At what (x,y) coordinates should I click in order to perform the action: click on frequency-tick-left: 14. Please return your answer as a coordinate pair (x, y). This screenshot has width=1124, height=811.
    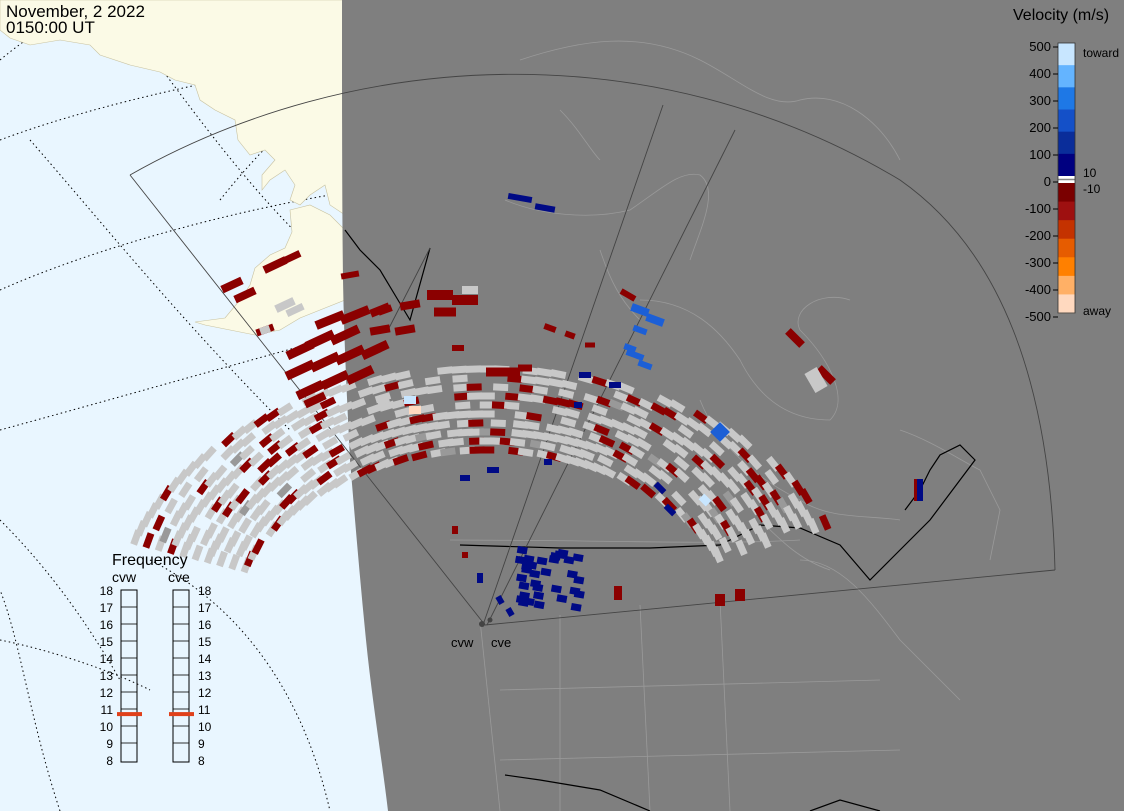
    Looking at the image, I should click on (107, 659).